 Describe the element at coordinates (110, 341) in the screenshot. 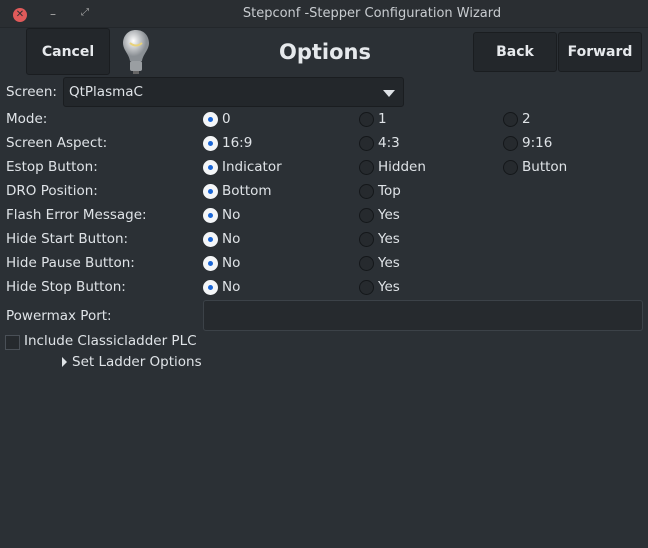

I see `classicladder-label: Include Classicladder PLC` at that location.